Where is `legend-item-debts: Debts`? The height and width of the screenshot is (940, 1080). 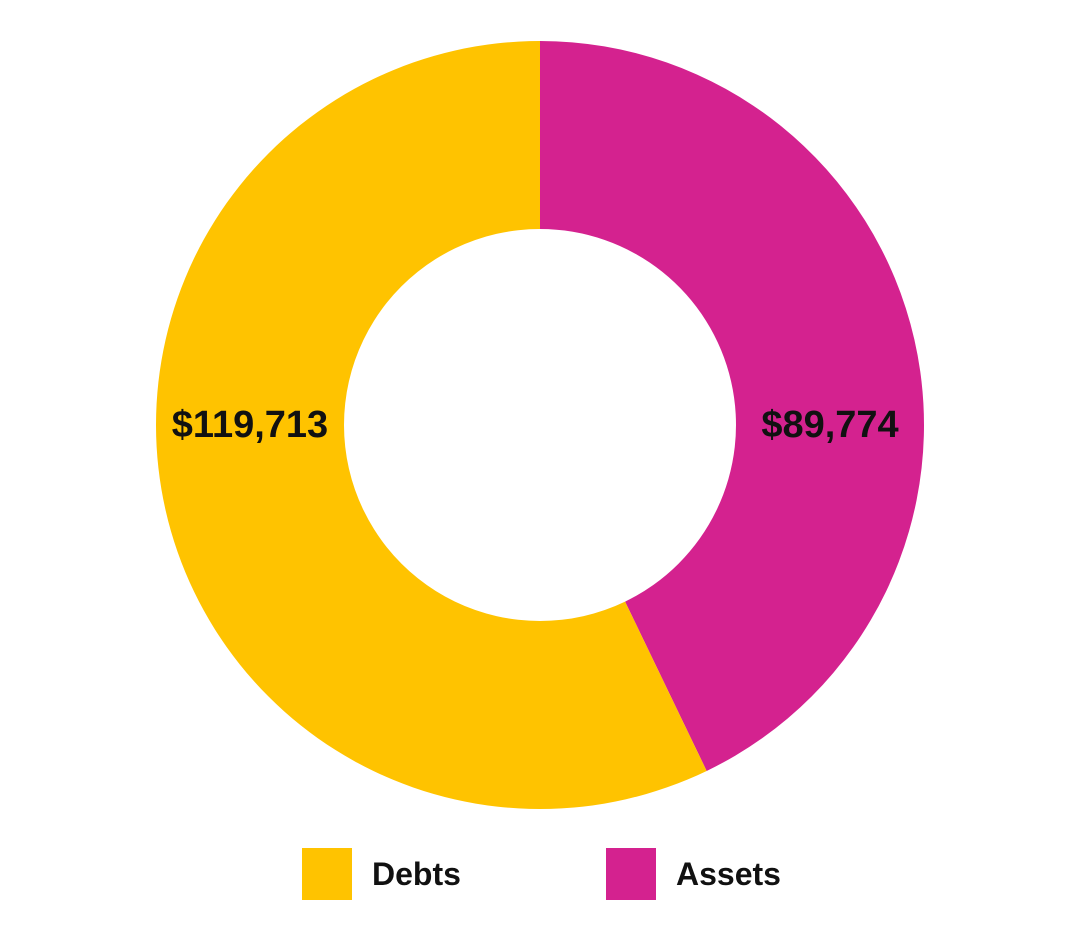
legend-item-debts: Debts is located at coordinates (381, 874).